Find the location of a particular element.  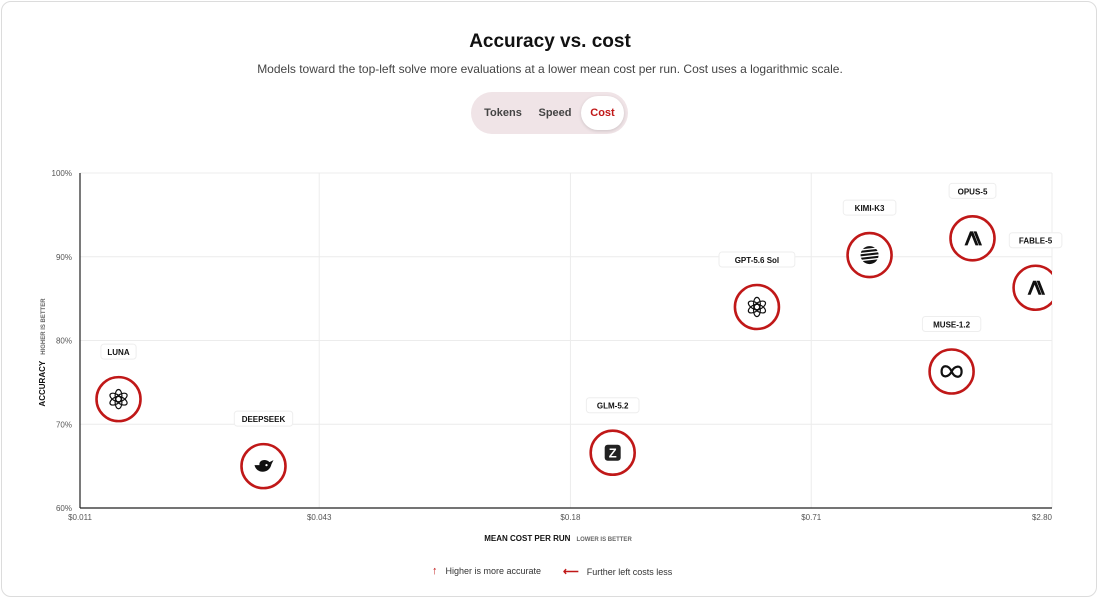

z-box is located at coordinates (612, 452).